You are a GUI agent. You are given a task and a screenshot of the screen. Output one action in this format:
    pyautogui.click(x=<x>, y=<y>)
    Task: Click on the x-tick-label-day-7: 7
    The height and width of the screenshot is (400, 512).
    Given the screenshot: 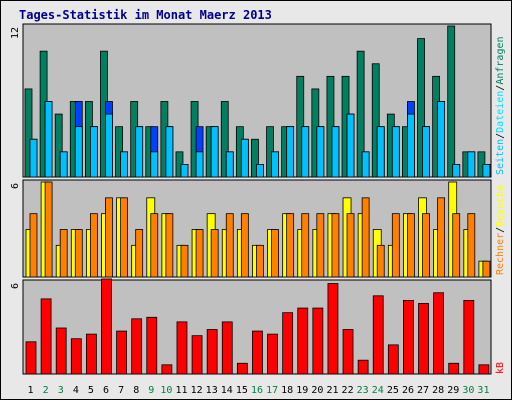 What is the action you would take?
    pyautogui.click(x=121, y=390)
    